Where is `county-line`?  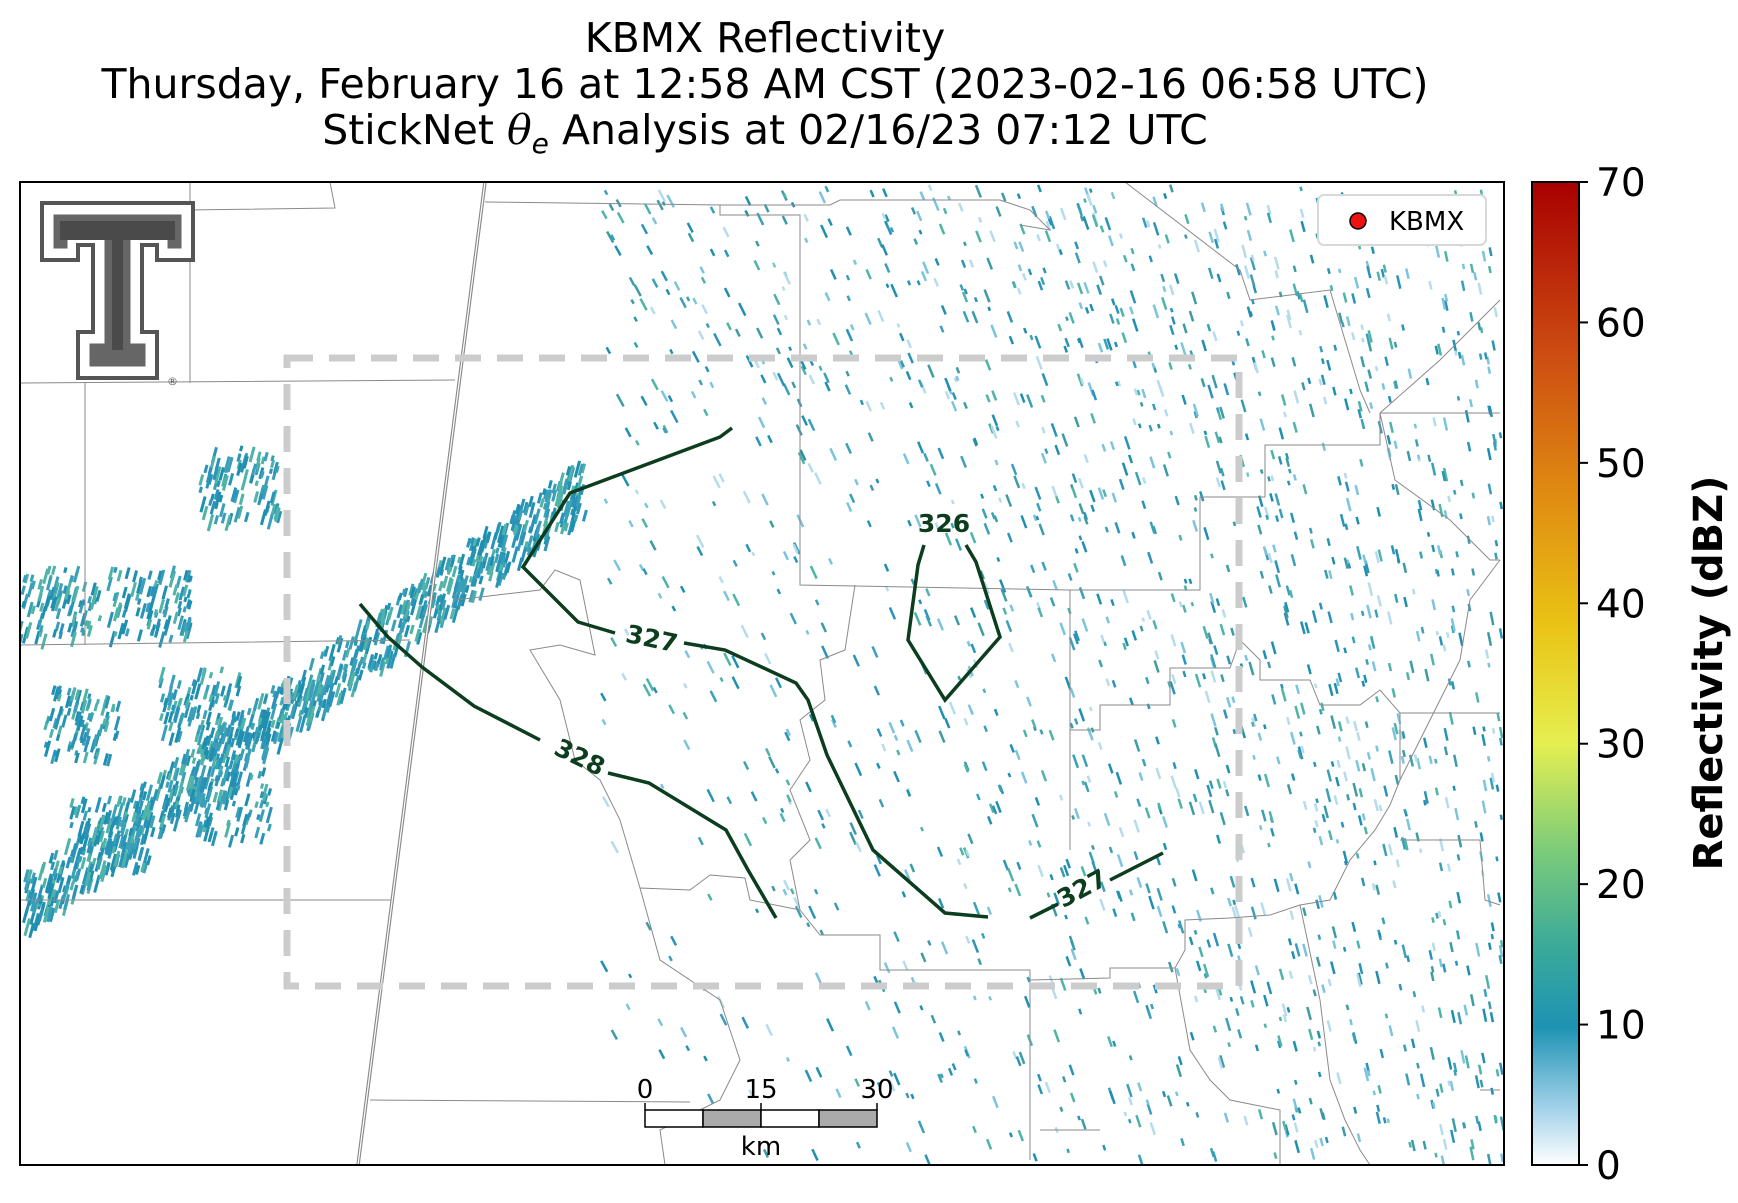
county-line is located at coordinates (238, 541).